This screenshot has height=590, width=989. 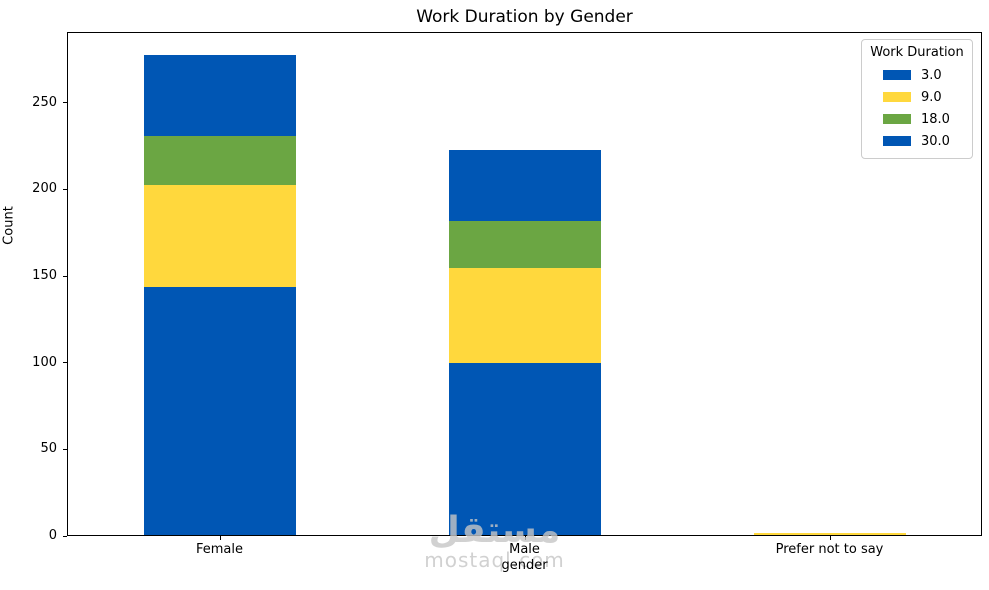 What do you see at coordinates (44, 362) in the screenshot?
I see `y-tick-label: 100` at bounding box center [44, 362].